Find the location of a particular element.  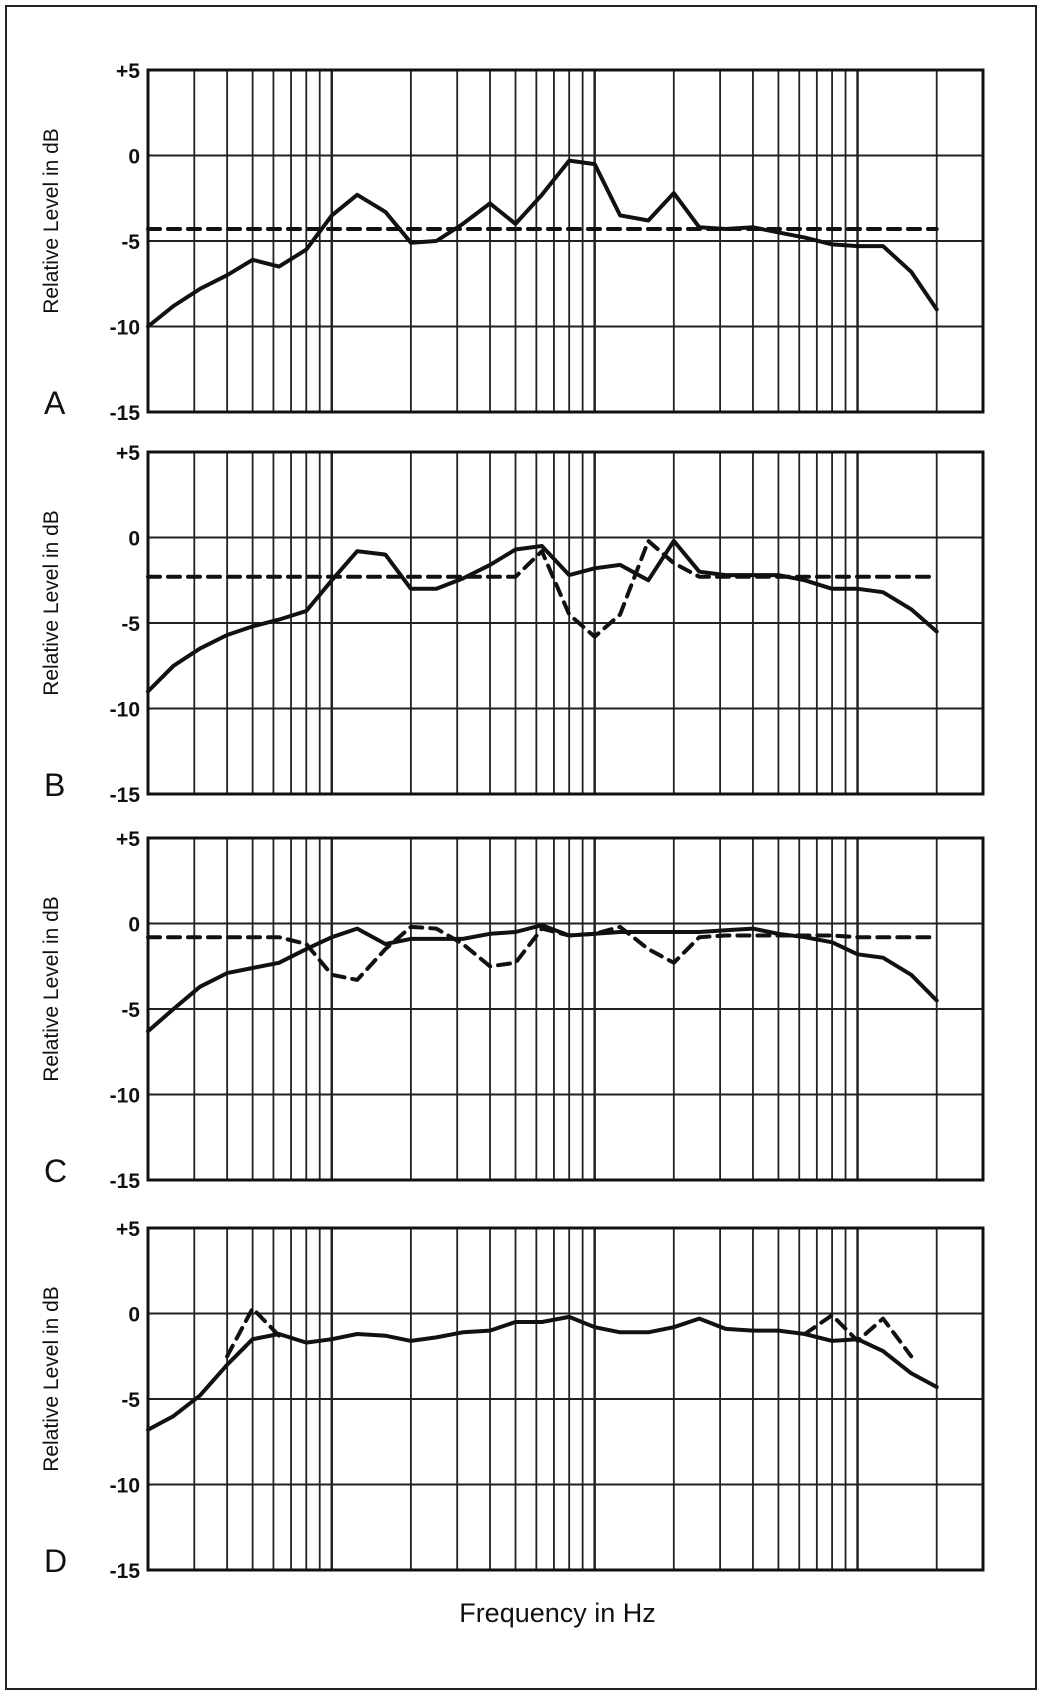

panel-label: C is located at coordinates (55, 1171).